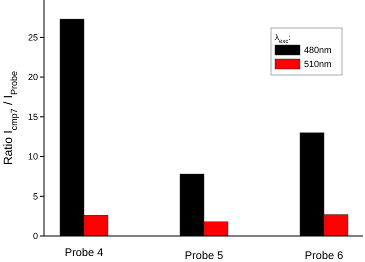 The image size is (365, 262). Describe the element at coordinates (204, 256) in the screenshot. I see `x-tick-label: Probe 5` at that location.